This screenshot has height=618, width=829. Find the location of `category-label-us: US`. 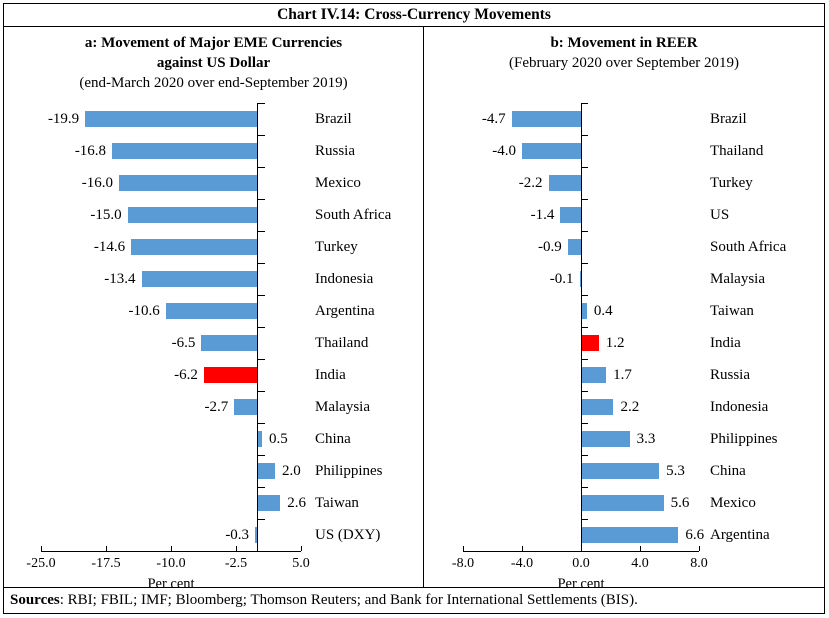

category-label-us: US is located at coordinates (720, 215).